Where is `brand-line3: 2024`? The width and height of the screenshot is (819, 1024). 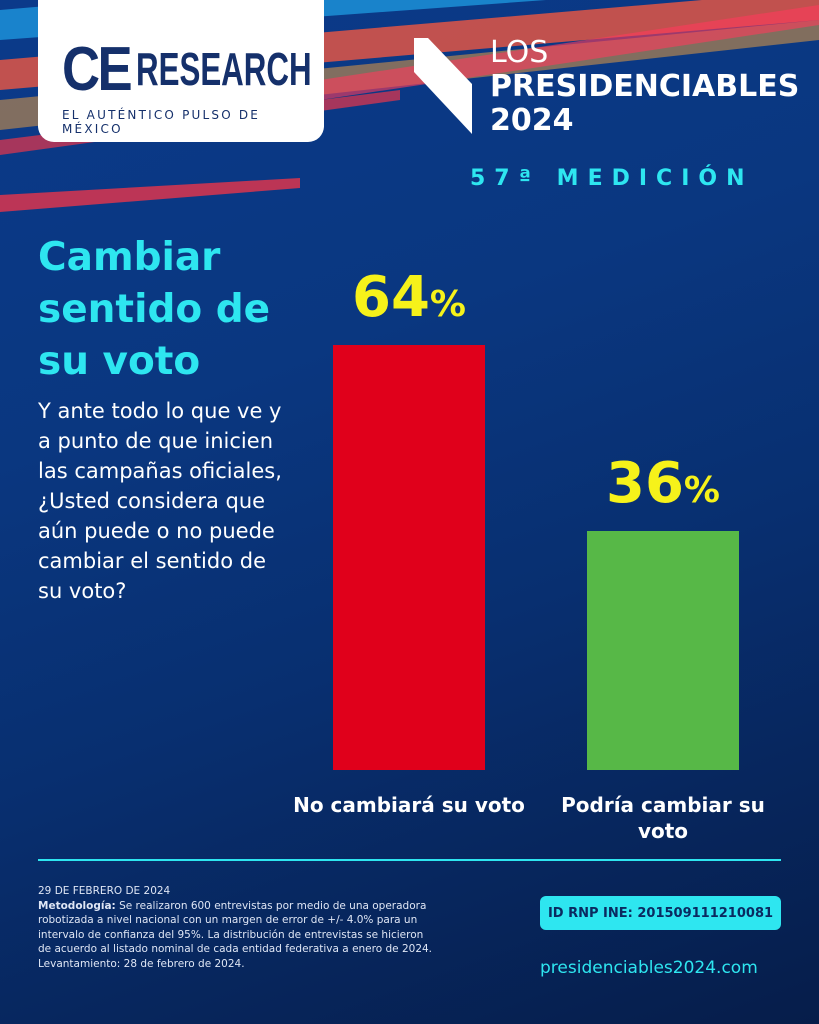 brand-line3: 2024 is located at coordinates (532, 120).